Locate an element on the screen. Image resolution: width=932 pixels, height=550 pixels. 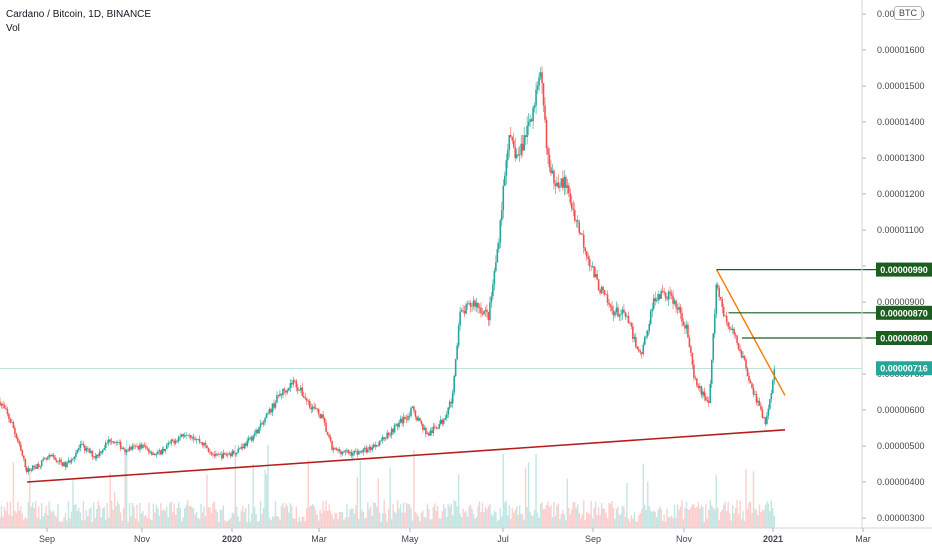
y-tick-label: 0.00001100 is located at coordinates (900, 230).